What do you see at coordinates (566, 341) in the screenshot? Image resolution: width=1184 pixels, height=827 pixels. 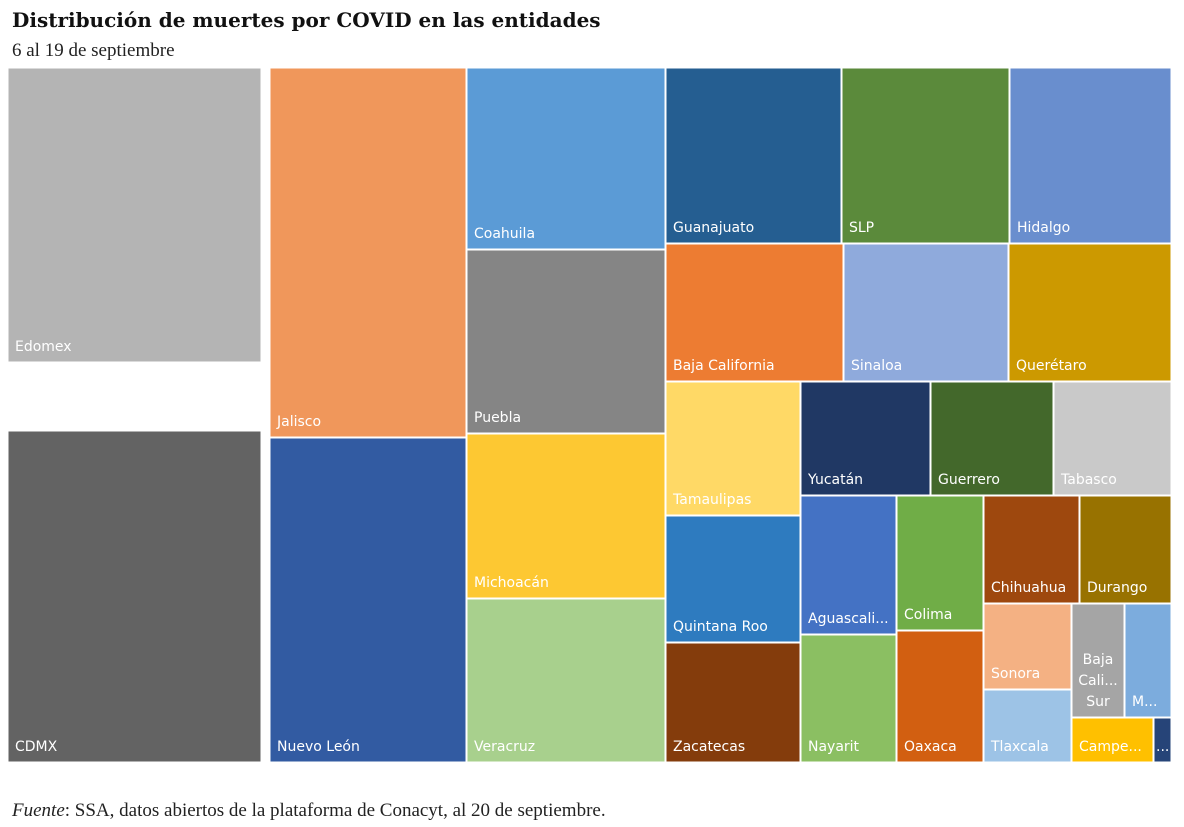 I see `tile-puebla` at bounding box center [566, 341].